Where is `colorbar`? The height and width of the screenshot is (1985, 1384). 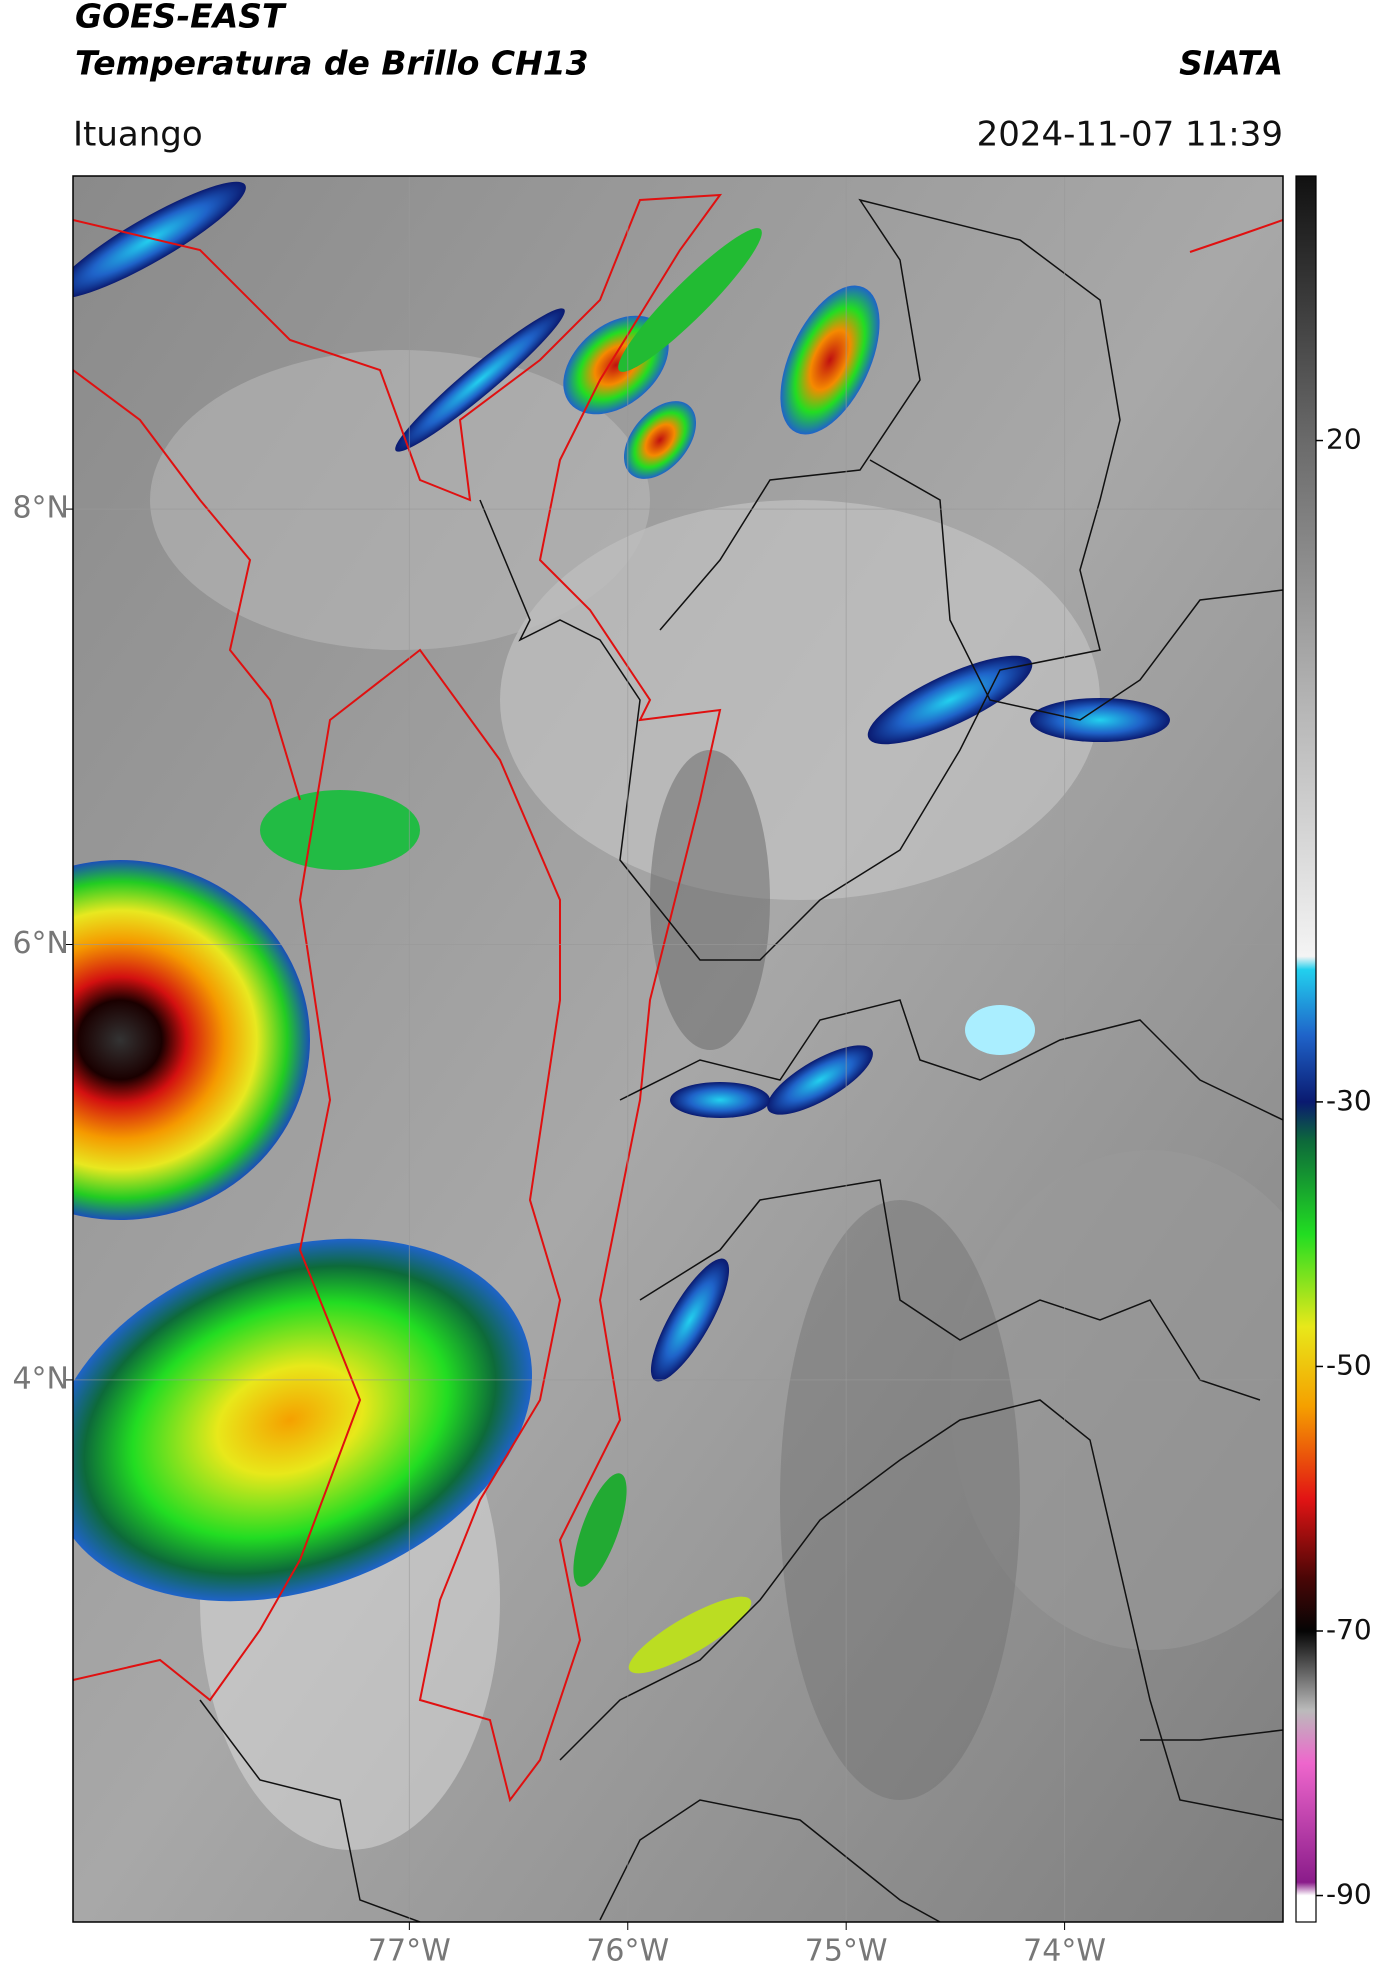
colorbar is located at coordinates (1306, 1049).